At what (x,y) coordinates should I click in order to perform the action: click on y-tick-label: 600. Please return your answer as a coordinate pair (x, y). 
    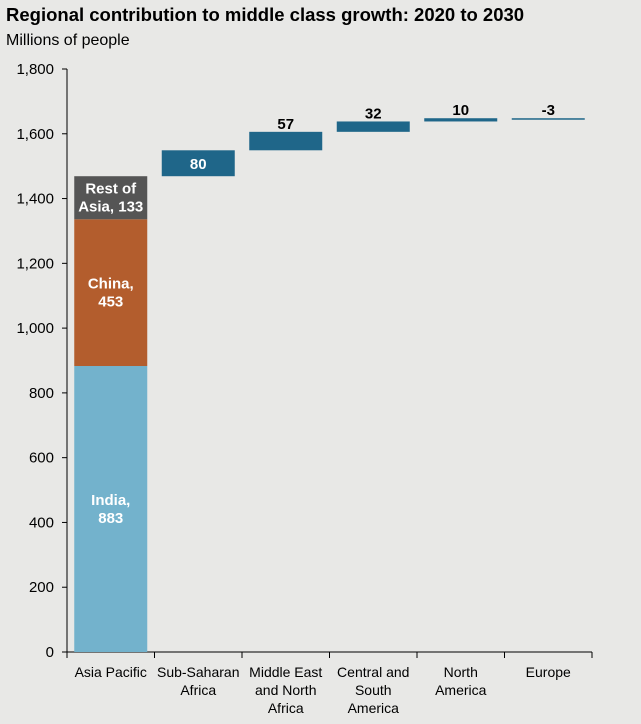
    Looking at the image, I should click on (41, 458).